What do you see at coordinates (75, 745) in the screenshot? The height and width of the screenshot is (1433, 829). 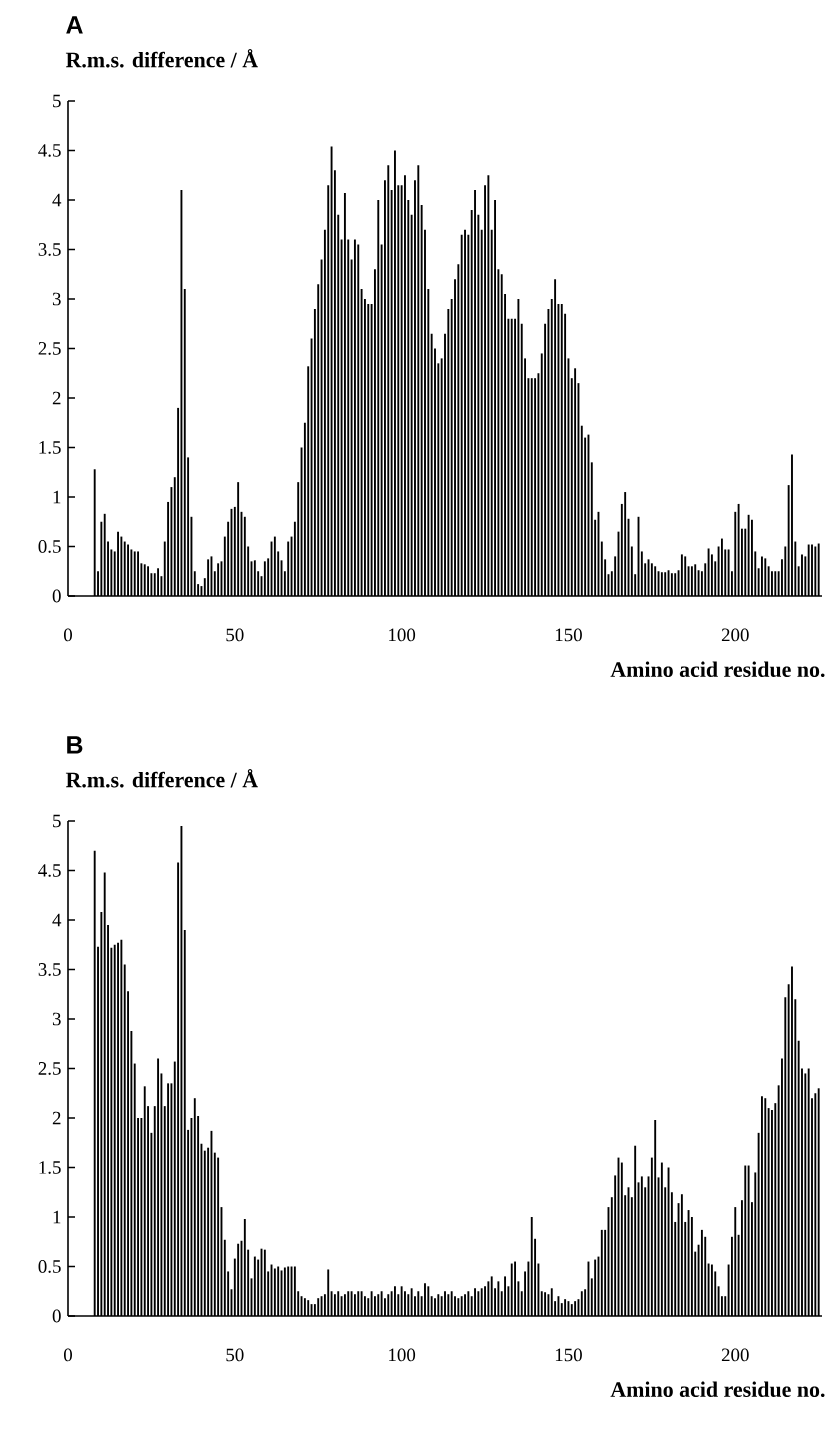 I see `chart-title: B` at bounding box center [75, 745].